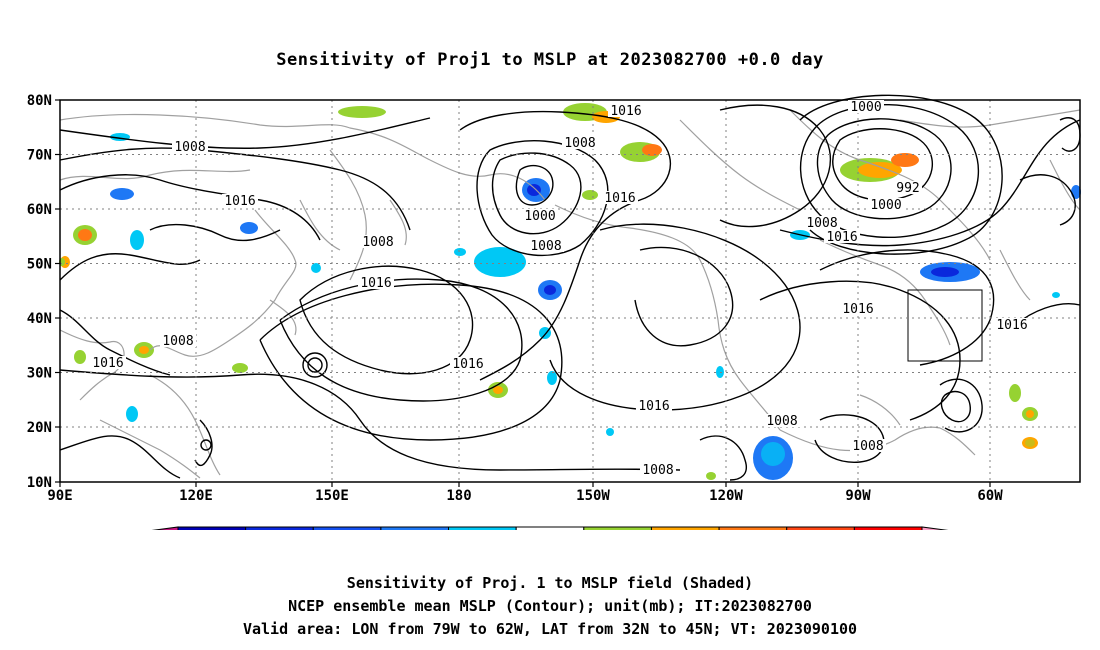 The width and height of the screenshot is (1100, 650). I want to click on colorbar-extend-high, so click(935, 528).